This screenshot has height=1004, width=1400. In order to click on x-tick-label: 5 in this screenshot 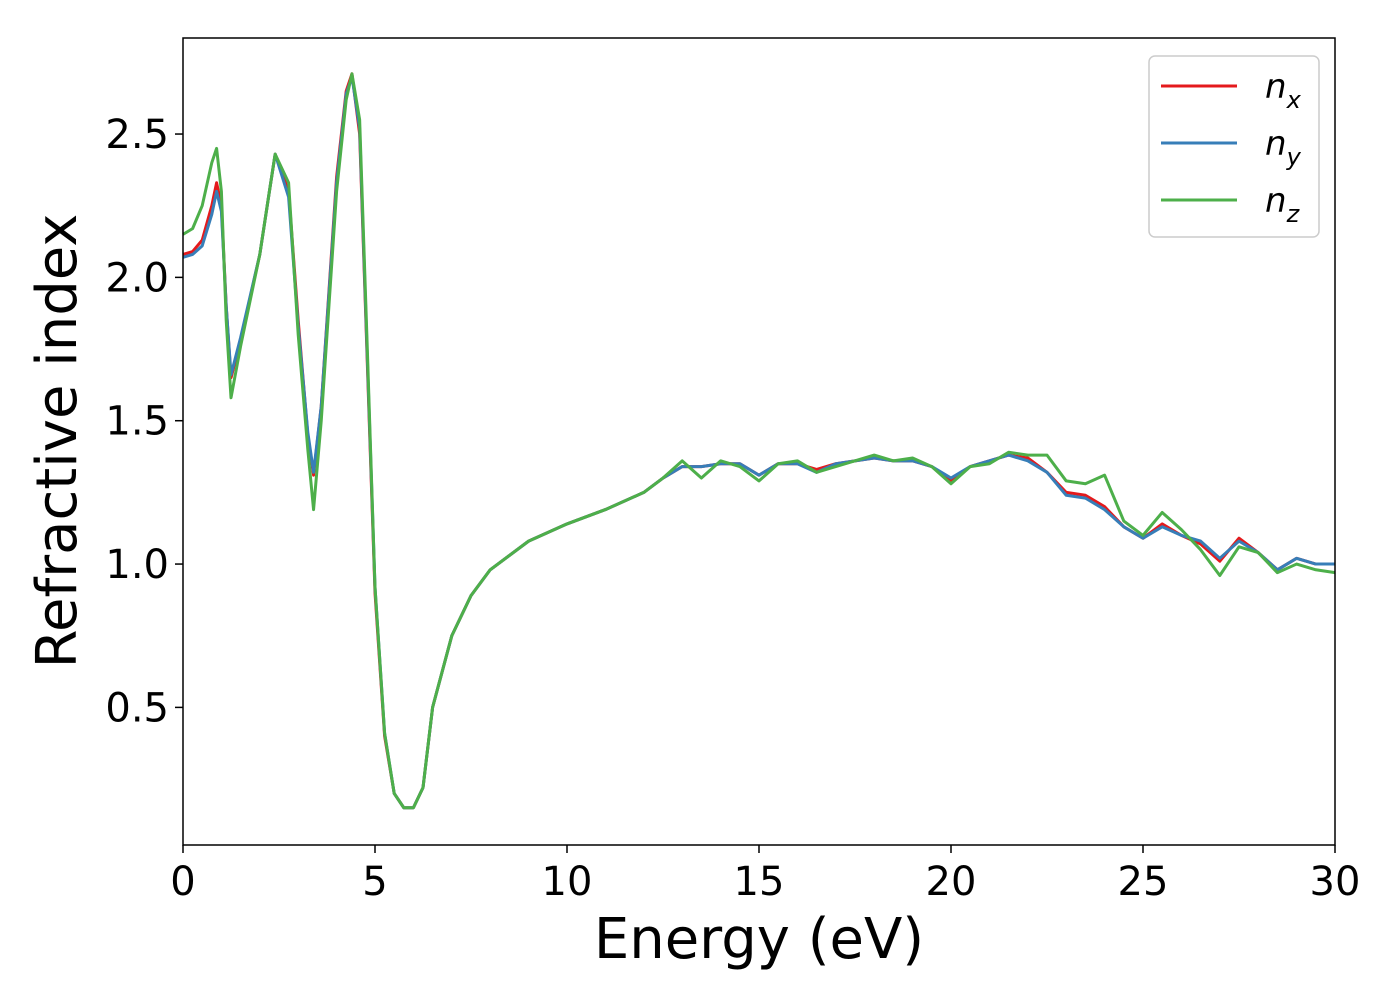, I will do `click(374, 882)`.